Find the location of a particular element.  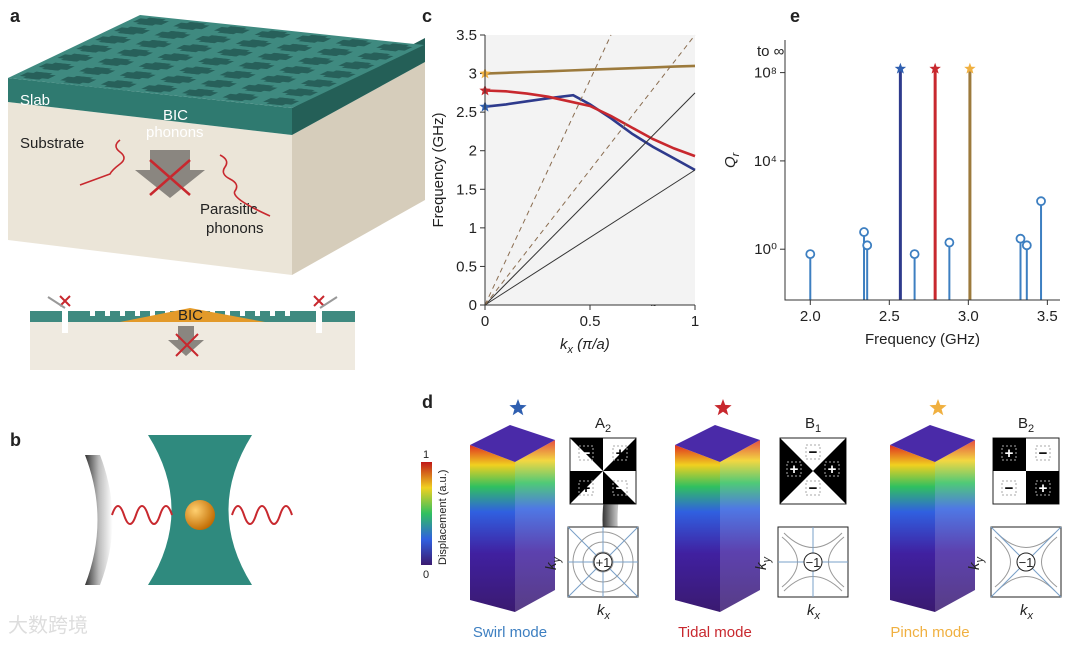

field-line is located at coordinates (1026, 562).